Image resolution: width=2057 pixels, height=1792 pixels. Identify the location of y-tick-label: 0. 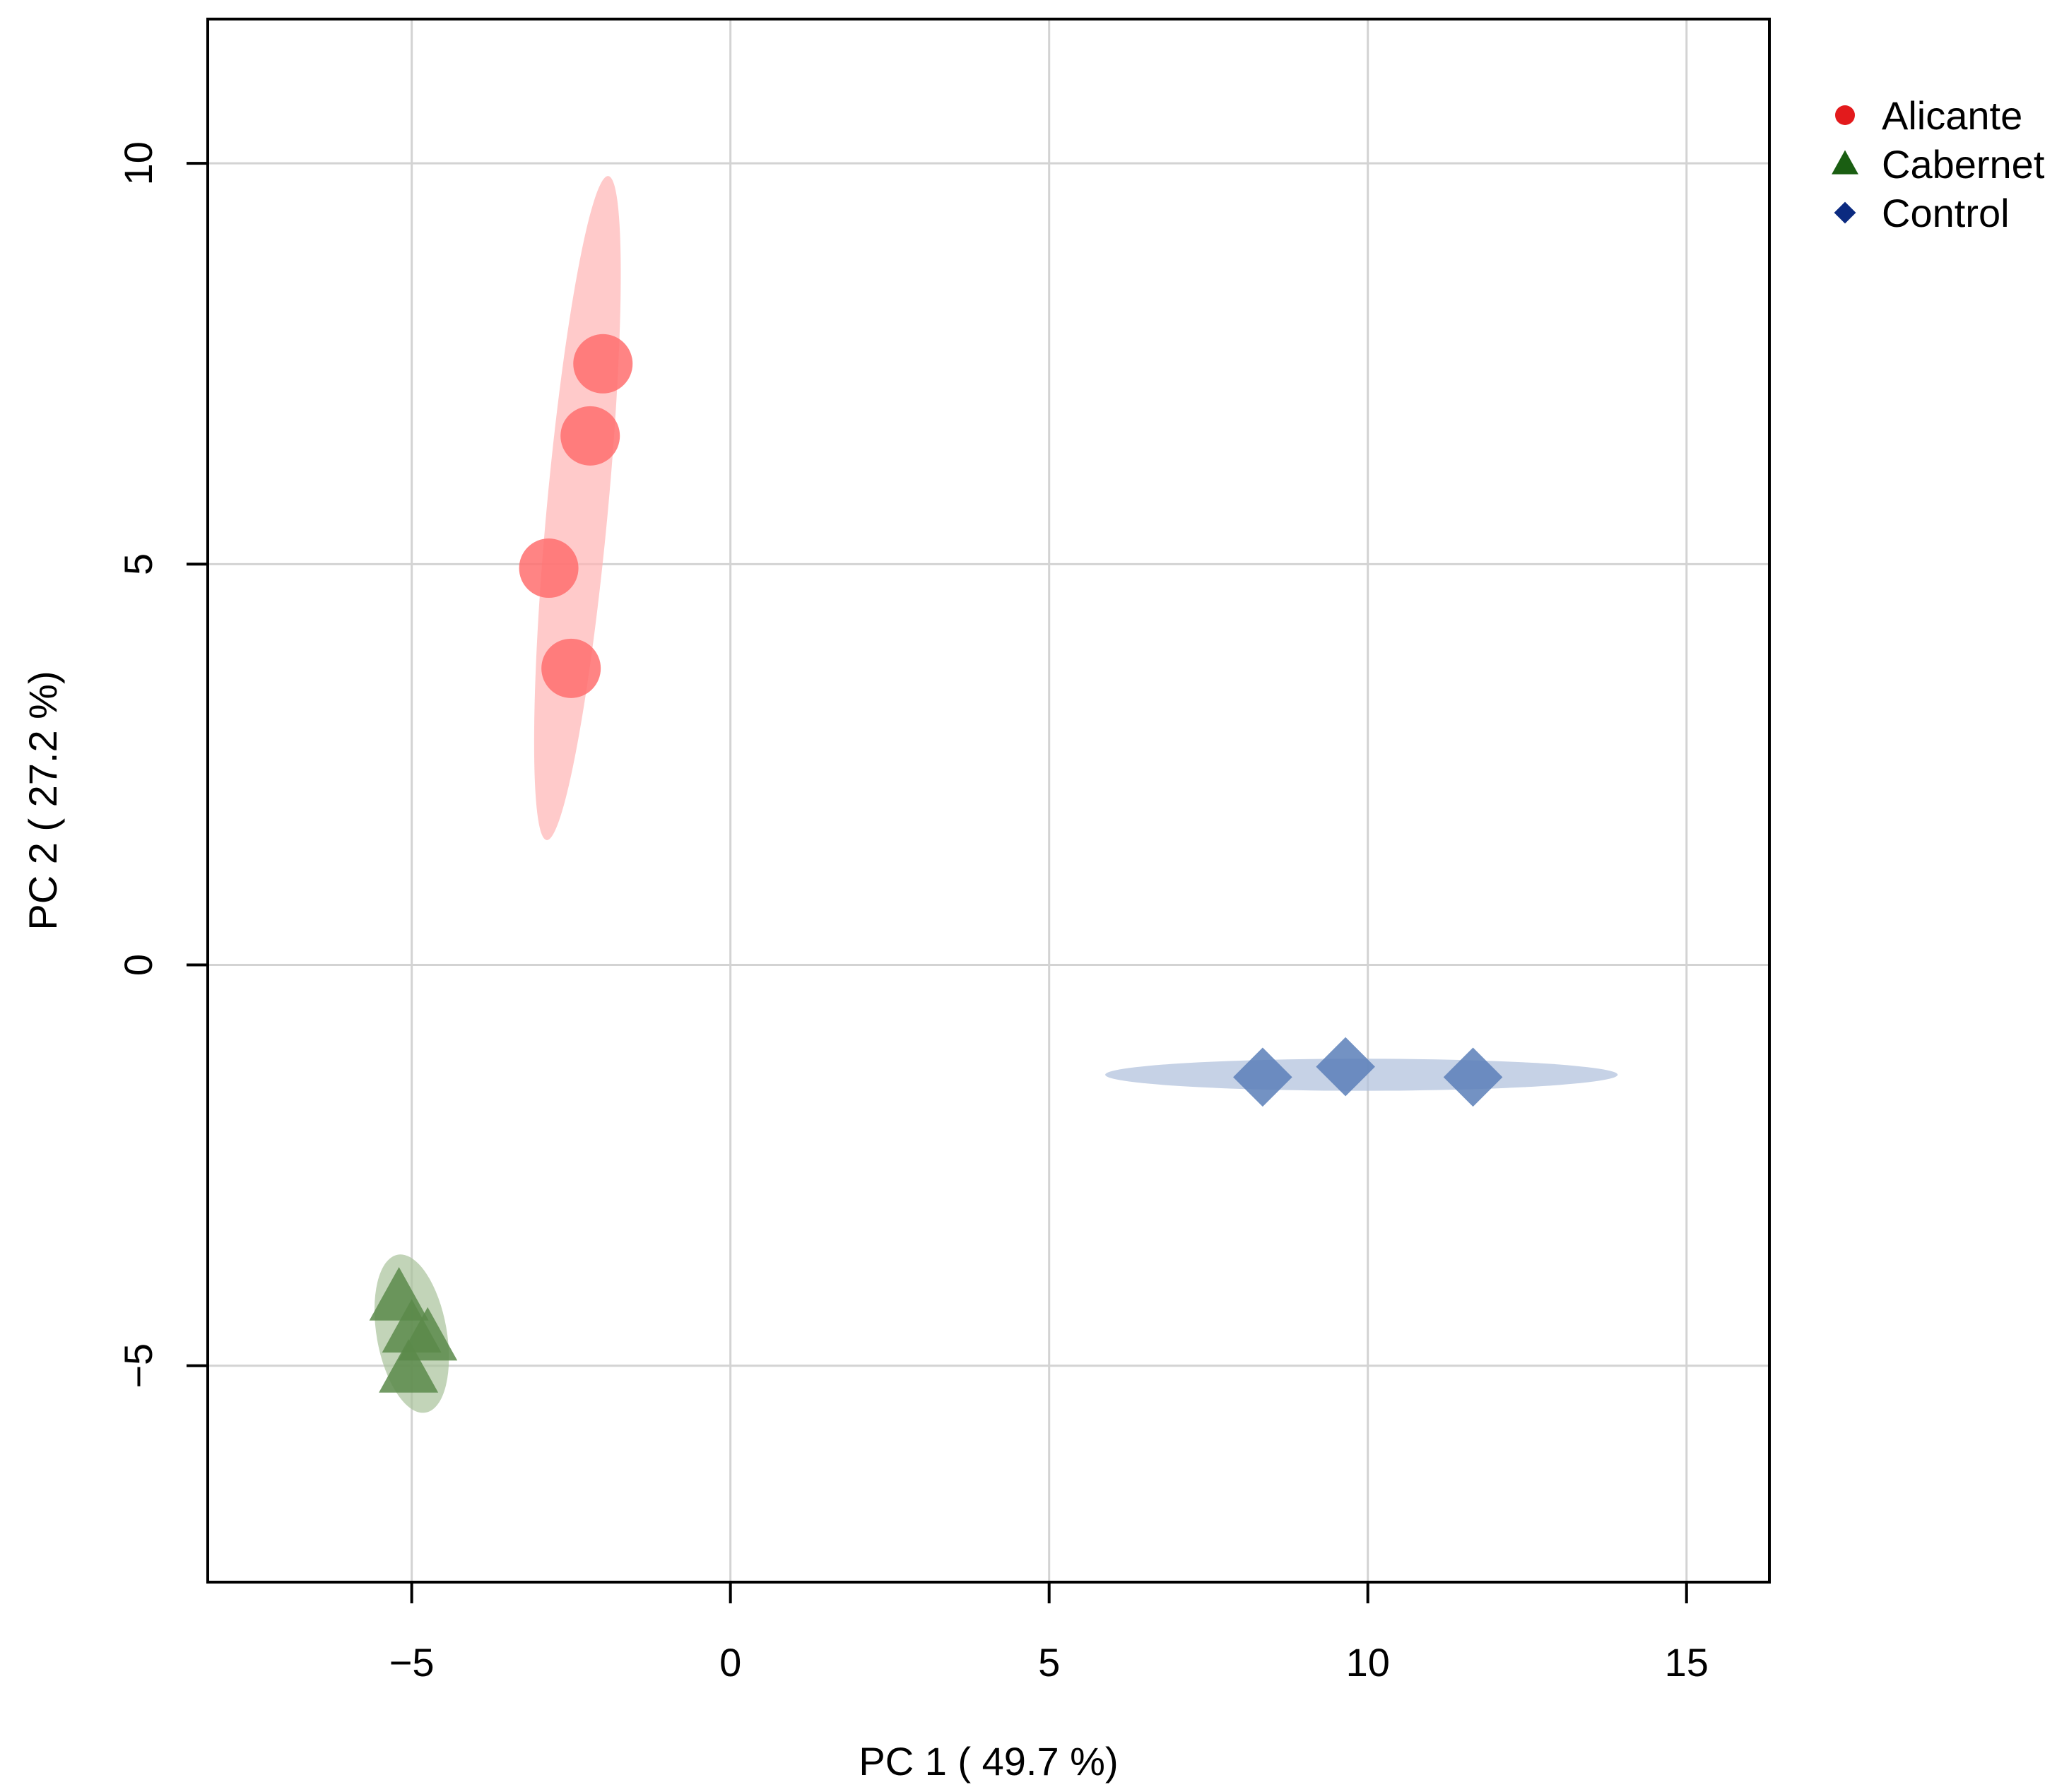
(138, 965).